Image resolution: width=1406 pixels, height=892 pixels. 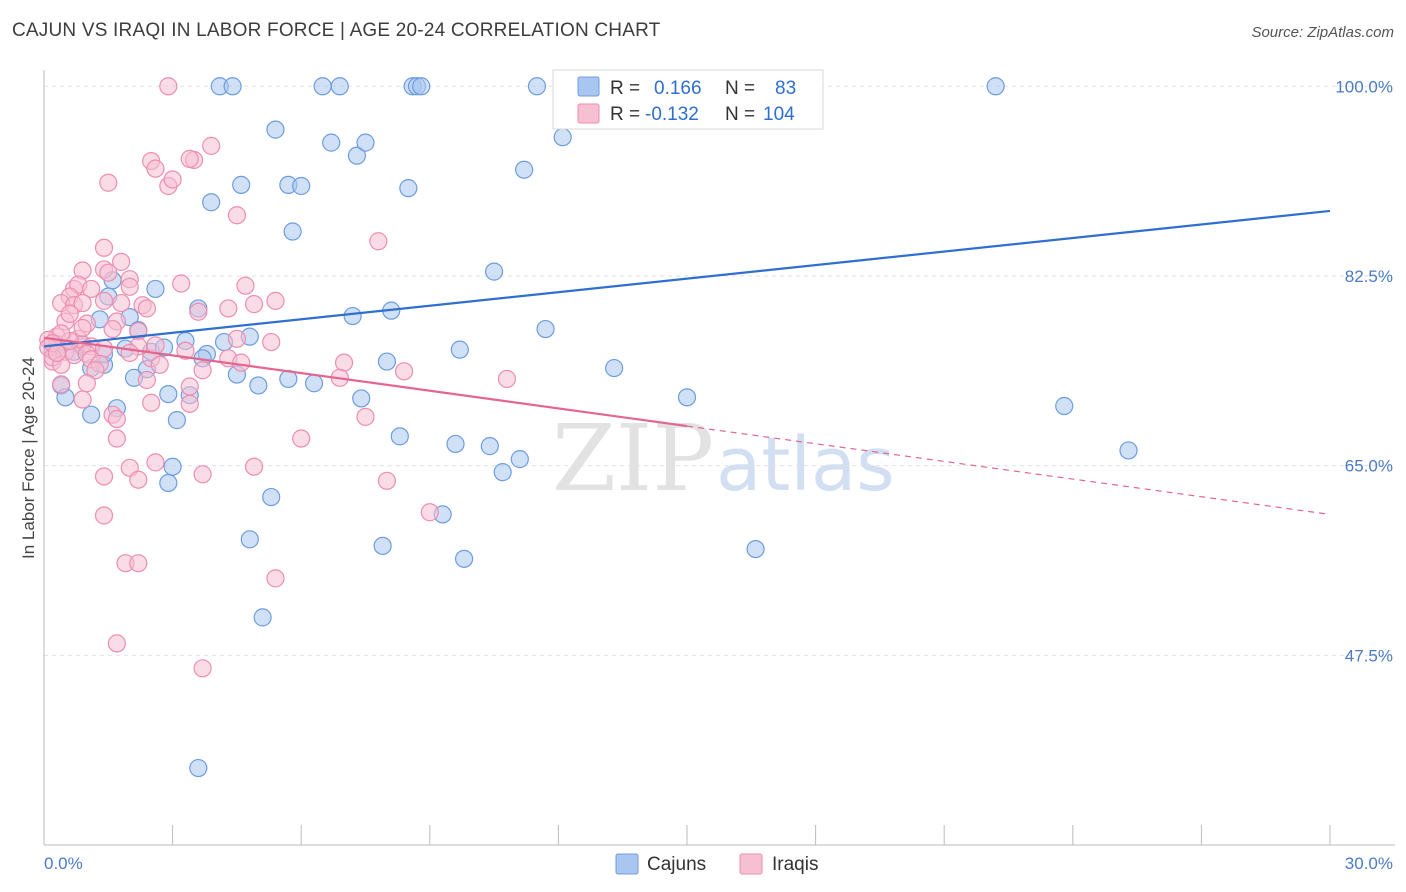 What do you see at coordinates (1008, 470) in the screenshot?
I see `trend-line-iraqis-extrapolated` at bounding box center [1008, 470].